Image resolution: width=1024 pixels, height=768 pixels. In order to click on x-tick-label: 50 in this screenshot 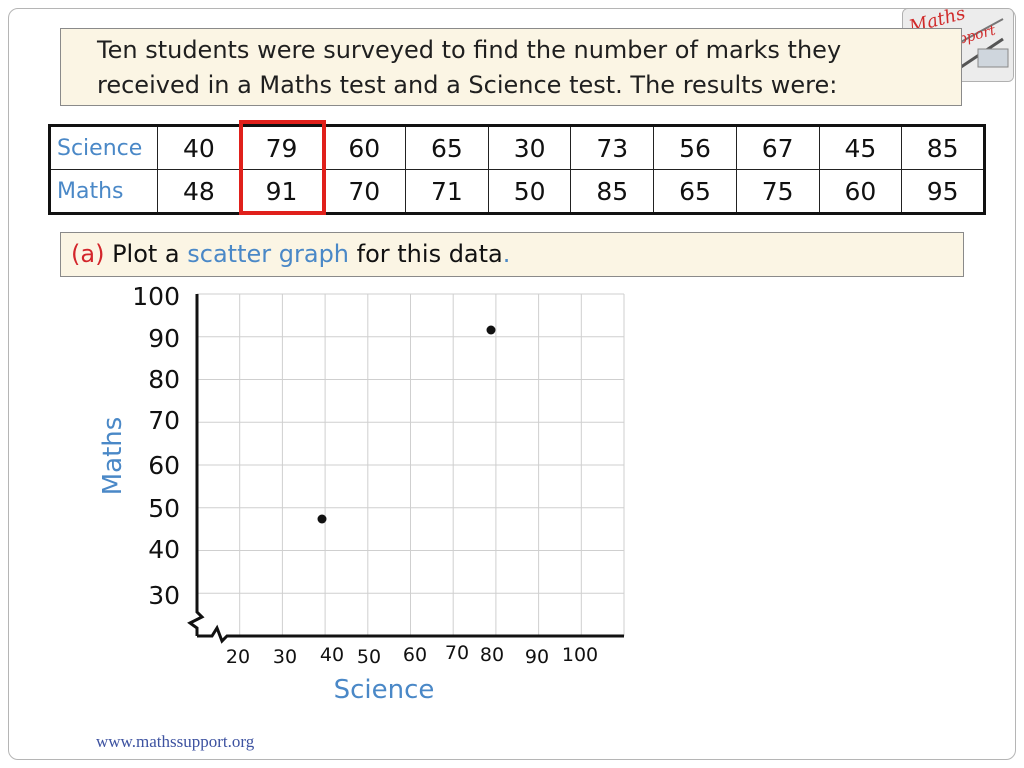, I will do `click(369, 657)`.